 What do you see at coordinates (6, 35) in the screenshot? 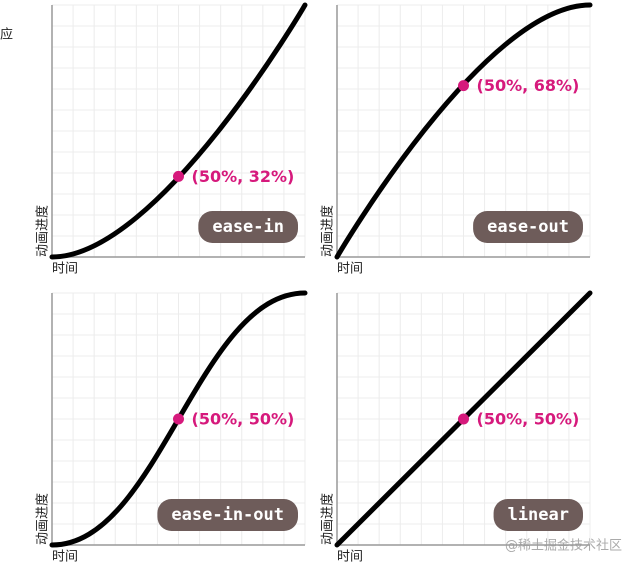
I see `corner-text: 应` at bounding box center [6, 35].